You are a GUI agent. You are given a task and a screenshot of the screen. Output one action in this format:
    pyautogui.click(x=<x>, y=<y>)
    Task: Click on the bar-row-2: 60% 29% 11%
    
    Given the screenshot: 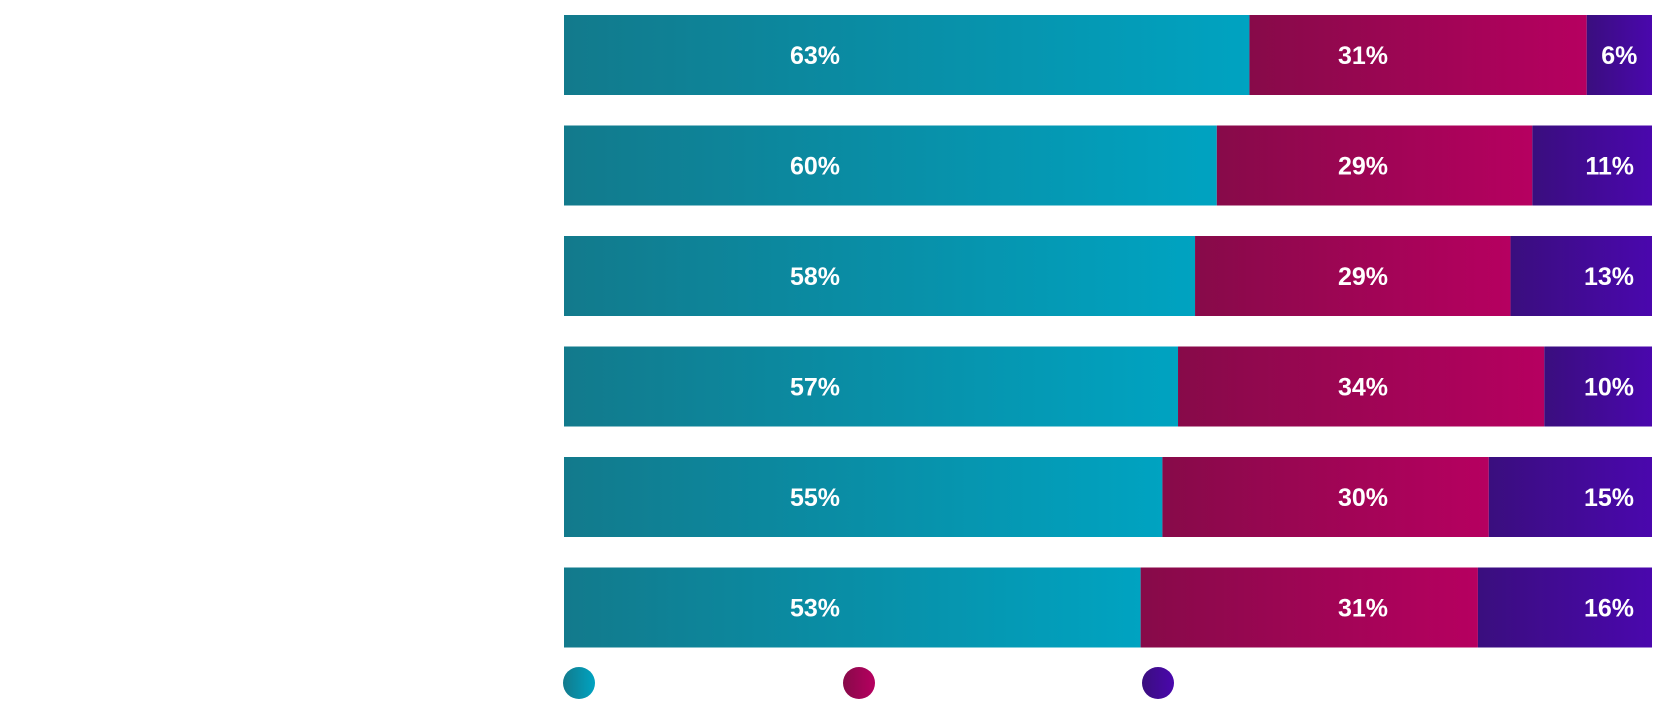 What is the action you would take?
    pyautogui.click(x=1108, y=165)
    